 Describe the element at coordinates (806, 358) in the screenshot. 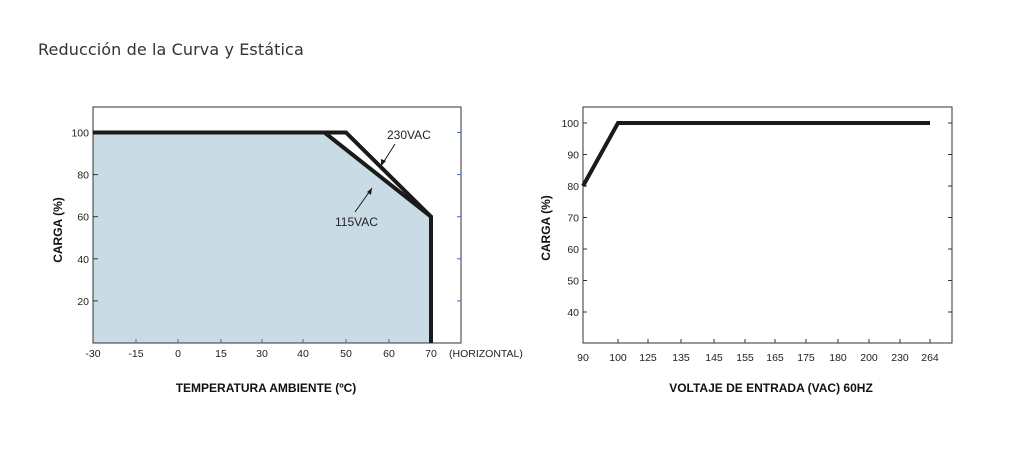

I see `x-tick-label: 175` at that location.